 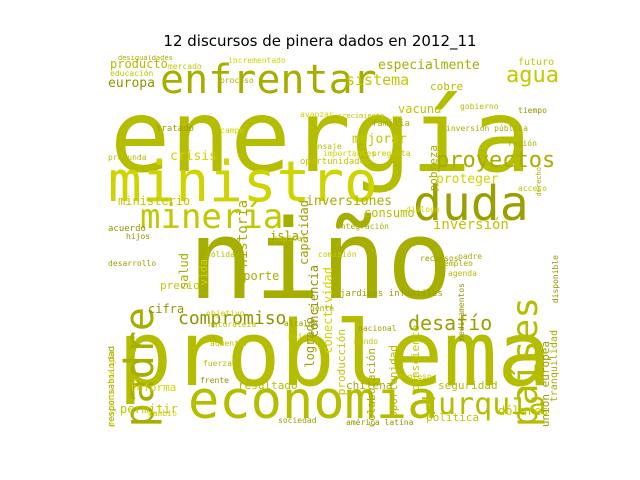 What do you see at coordinates (369, 385) in the screenshot?
I see `word-chilena: chilena` at bounding box center [369, 385].